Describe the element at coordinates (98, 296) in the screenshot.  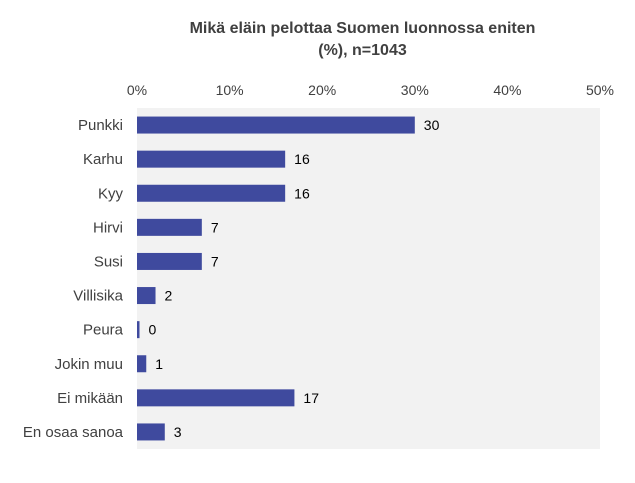
I see `y-category-label: Villisika` at that location.